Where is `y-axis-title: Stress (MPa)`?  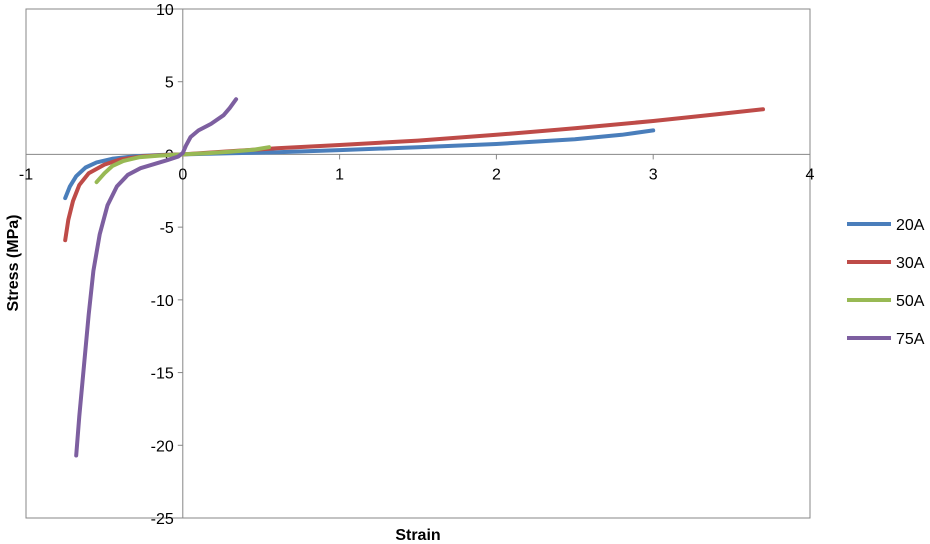 y-axis-title: Stress (MPa) is located at coordinates (13, 263).